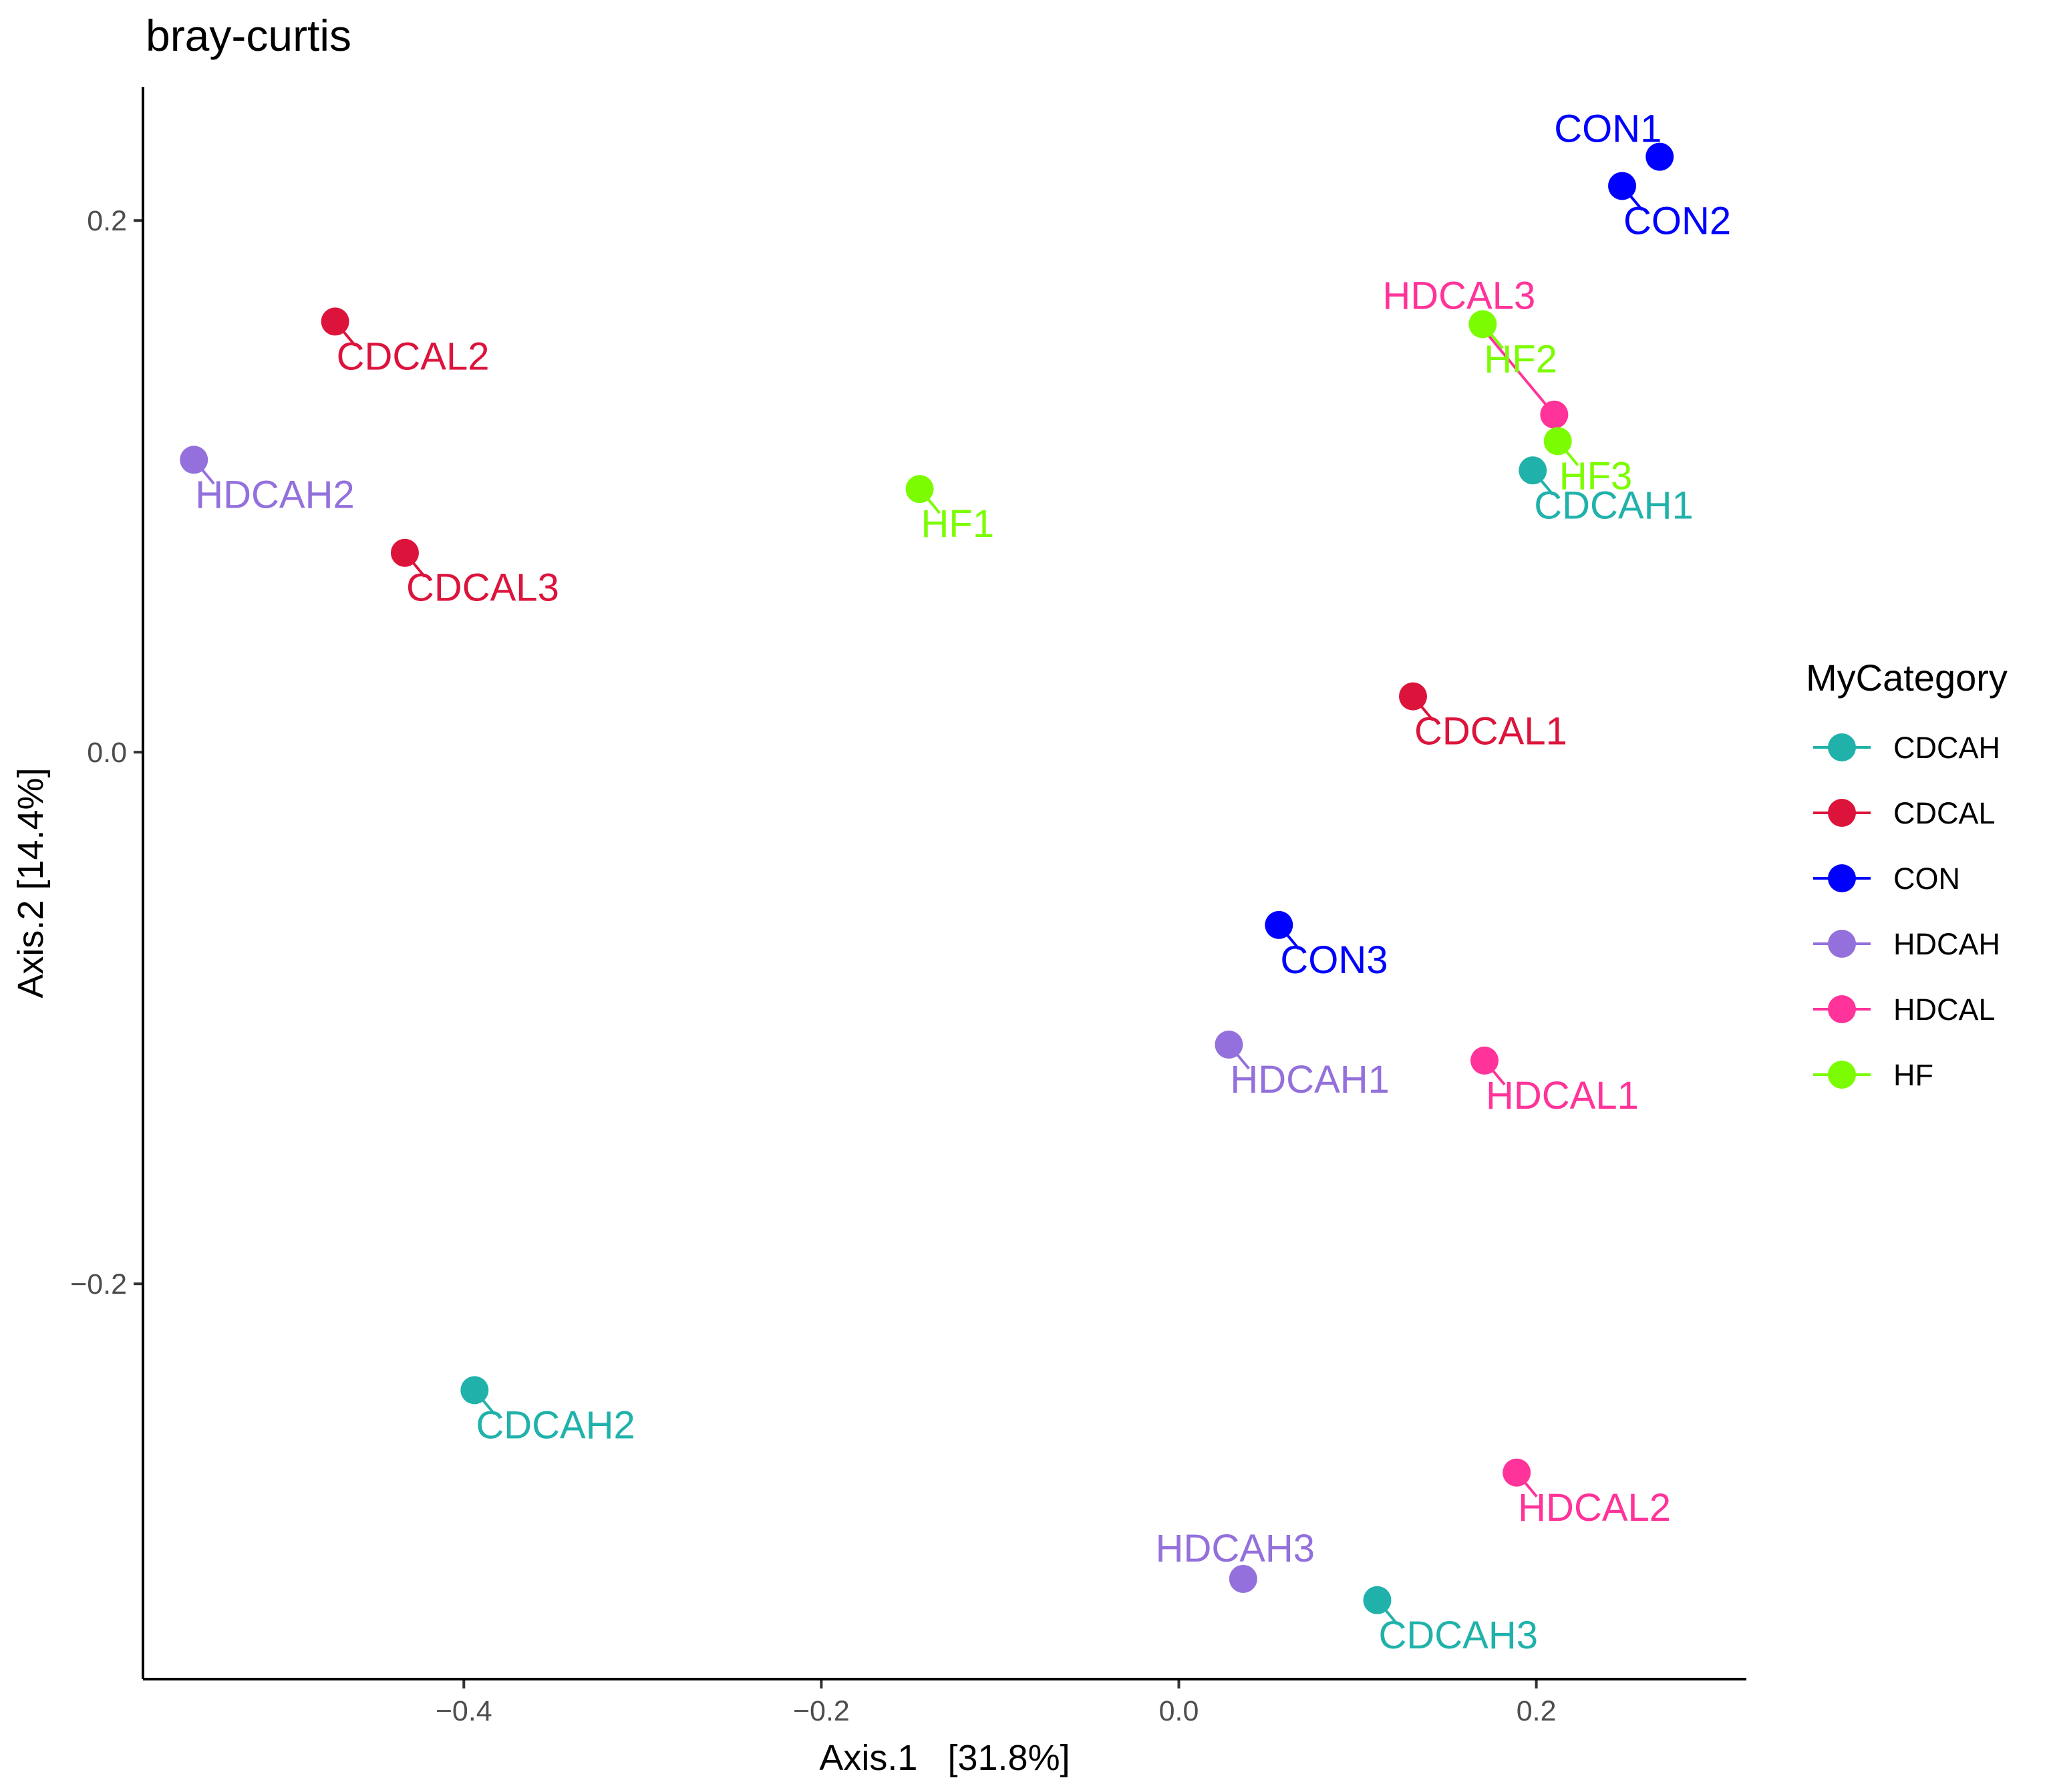  I want to click on legend-key-cdcah, so click(1842, 747).